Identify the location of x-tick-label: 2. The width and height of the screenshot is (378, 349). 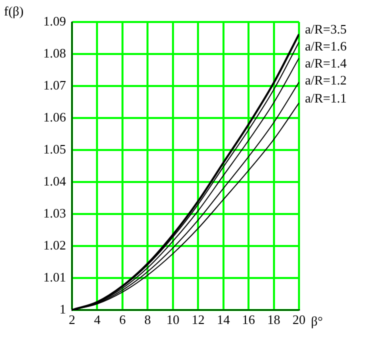
(72, 320).